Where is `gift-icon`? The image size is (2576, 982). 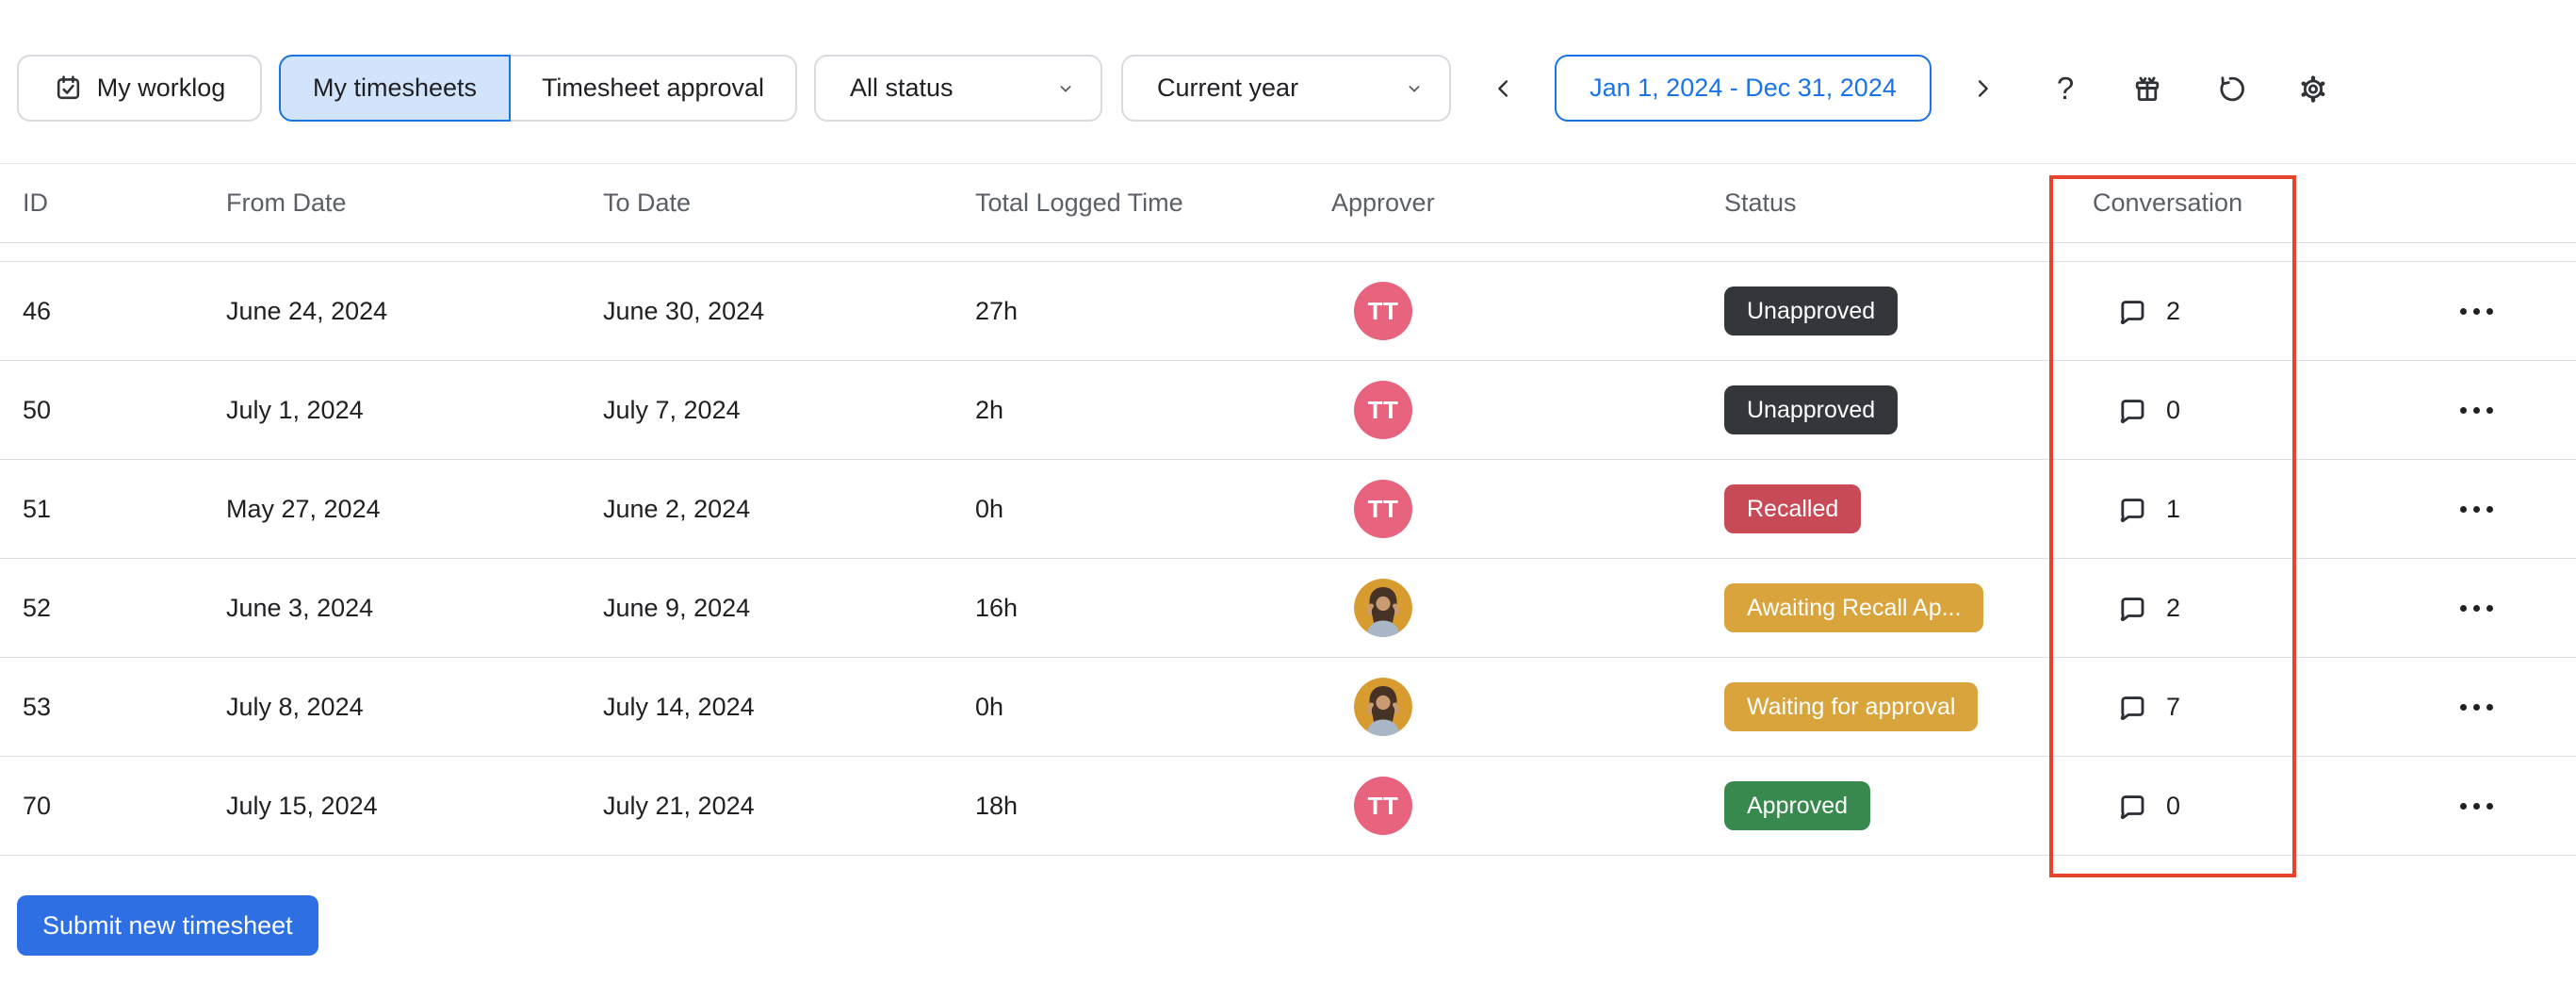 gift-icon is located at coordinates (2147, 88).